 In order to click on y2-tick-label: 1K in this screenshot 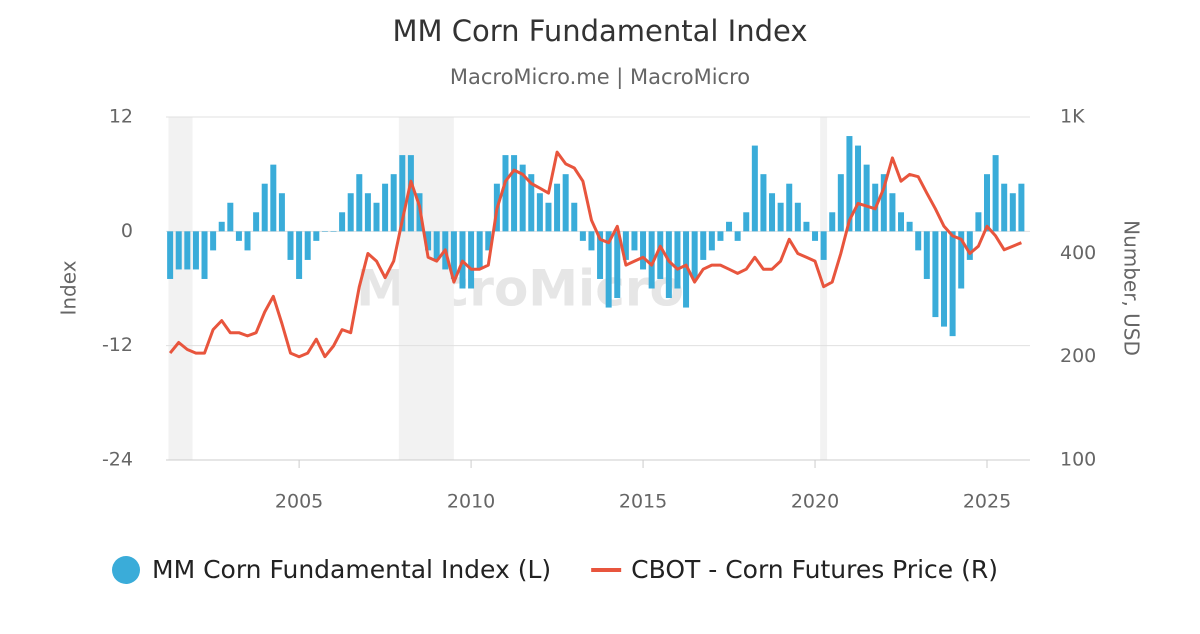, I will do `click(1072, 117)`.